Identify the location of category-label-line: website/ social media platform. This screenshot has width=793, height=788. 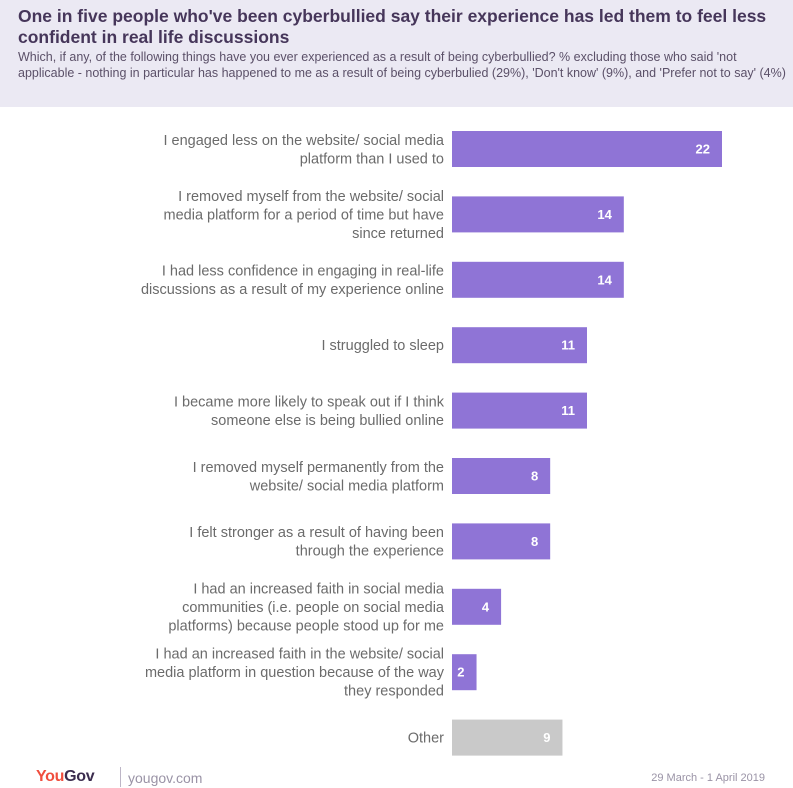
(346, 486).